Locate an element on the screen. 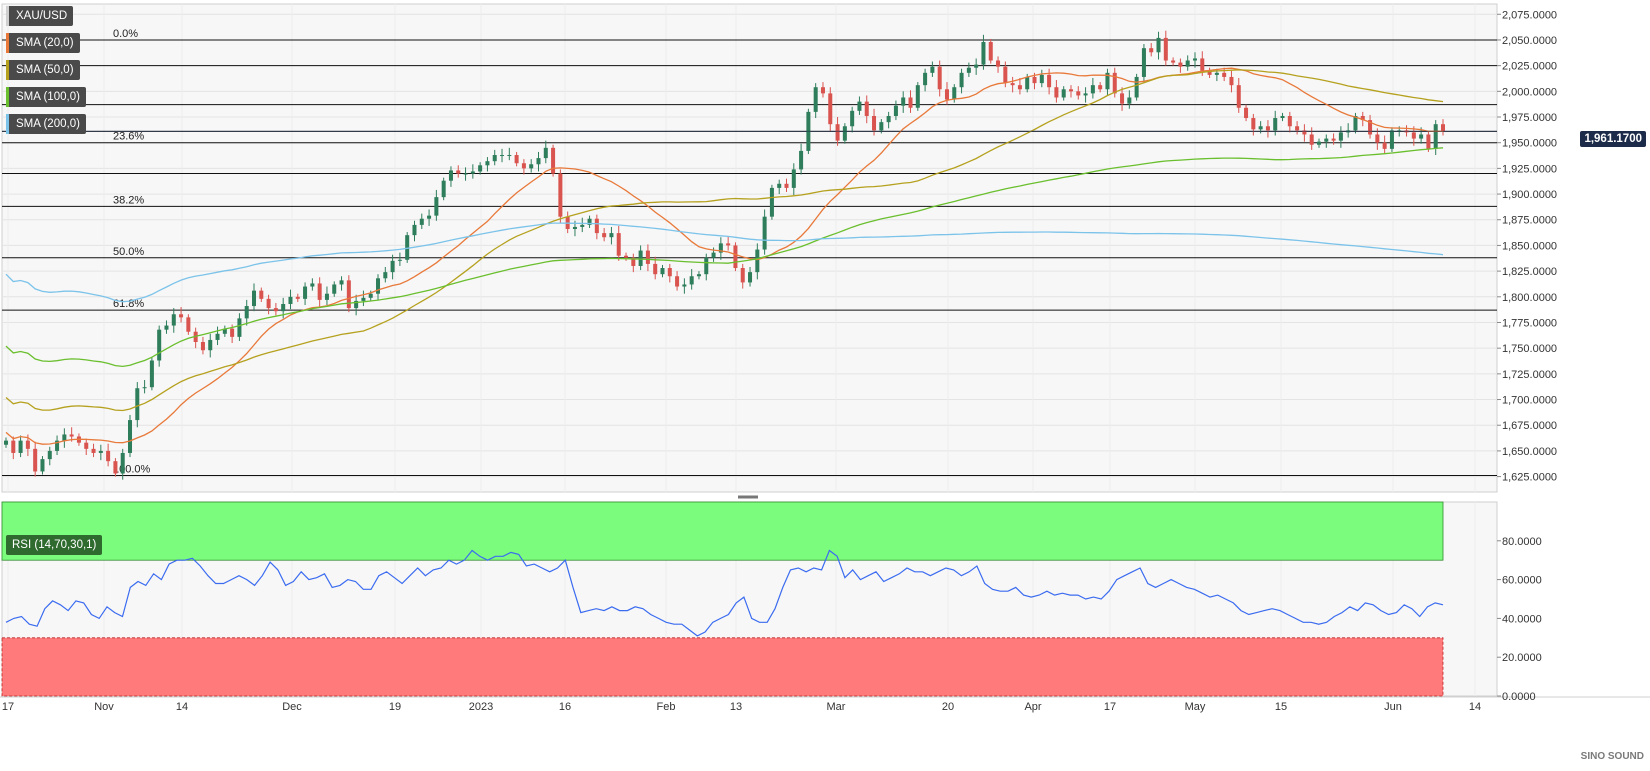 This screenshot has width=1650, height=771. price-tick-label: 1,925.0000 is located at coordinates (1529, 169).